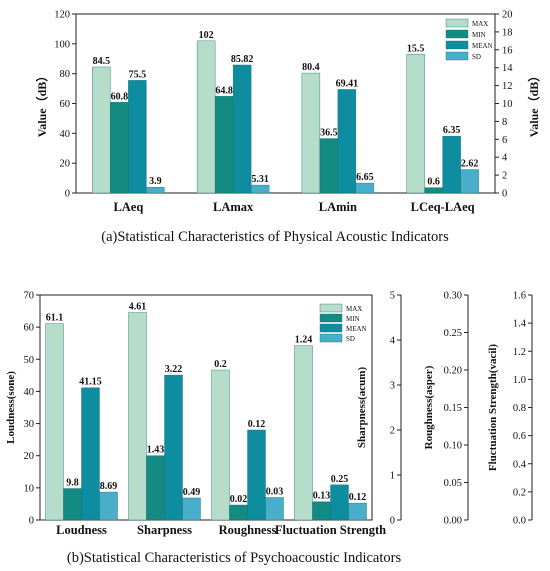  Describe the element at coordinates (242, 59) in the screenshot. I see `data-label: 85.82` at that location.